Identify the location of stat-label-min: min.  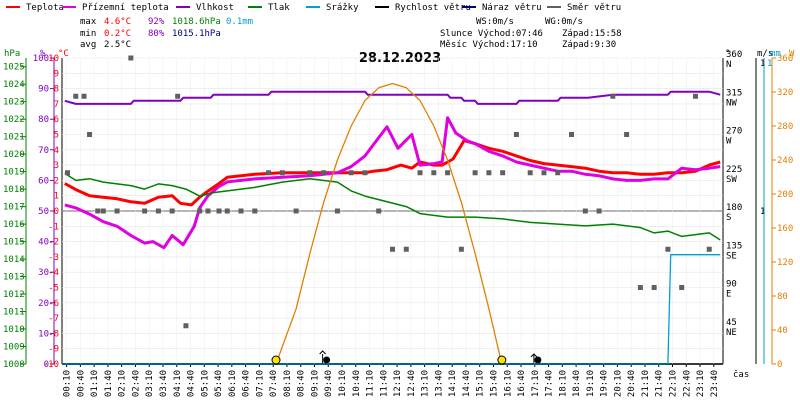
(88, 34).